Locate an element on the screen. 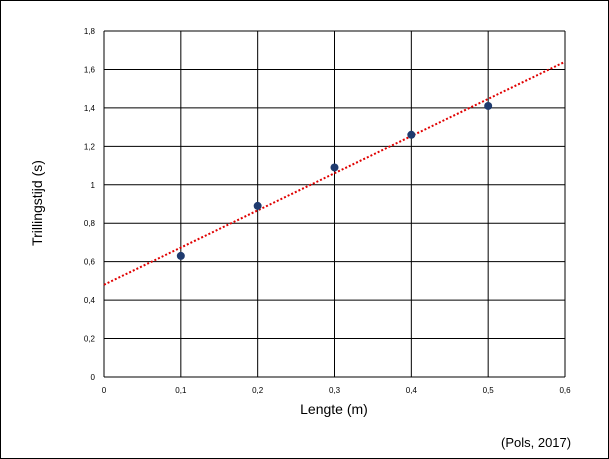 The image size is (609, 459). y-tick-label: 0,4 is located at coordinates (90, 300).